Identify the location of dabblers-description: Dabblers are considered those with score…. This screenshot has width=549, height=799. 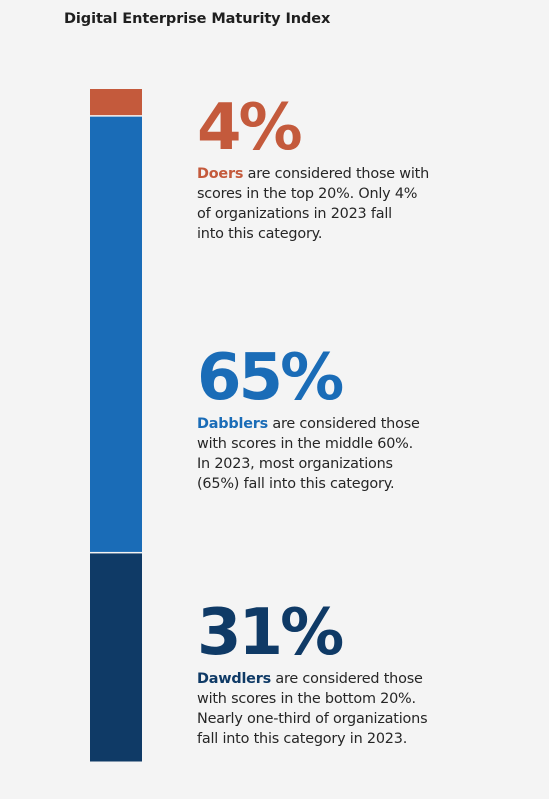
(362, 454).